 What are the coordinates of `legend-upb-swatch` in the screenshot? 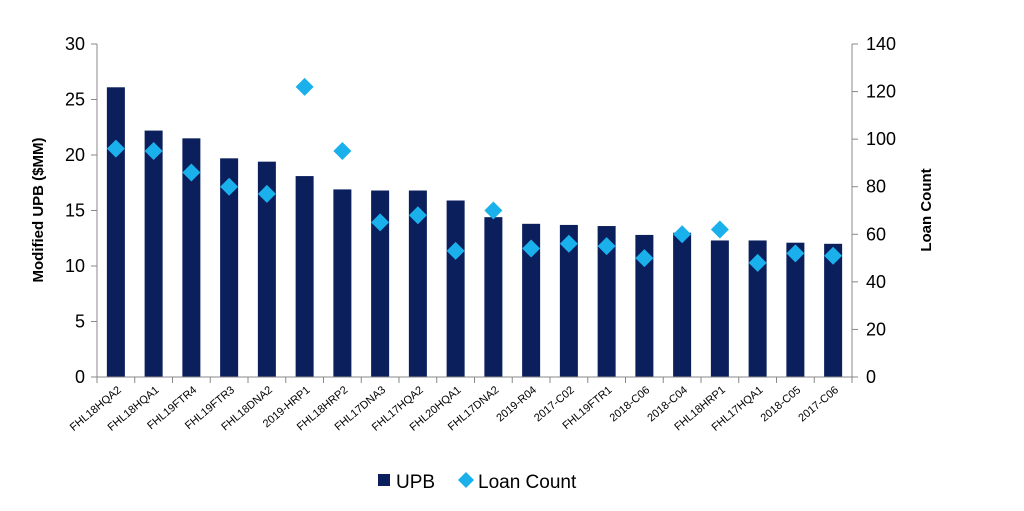 It's located at (384, 480).